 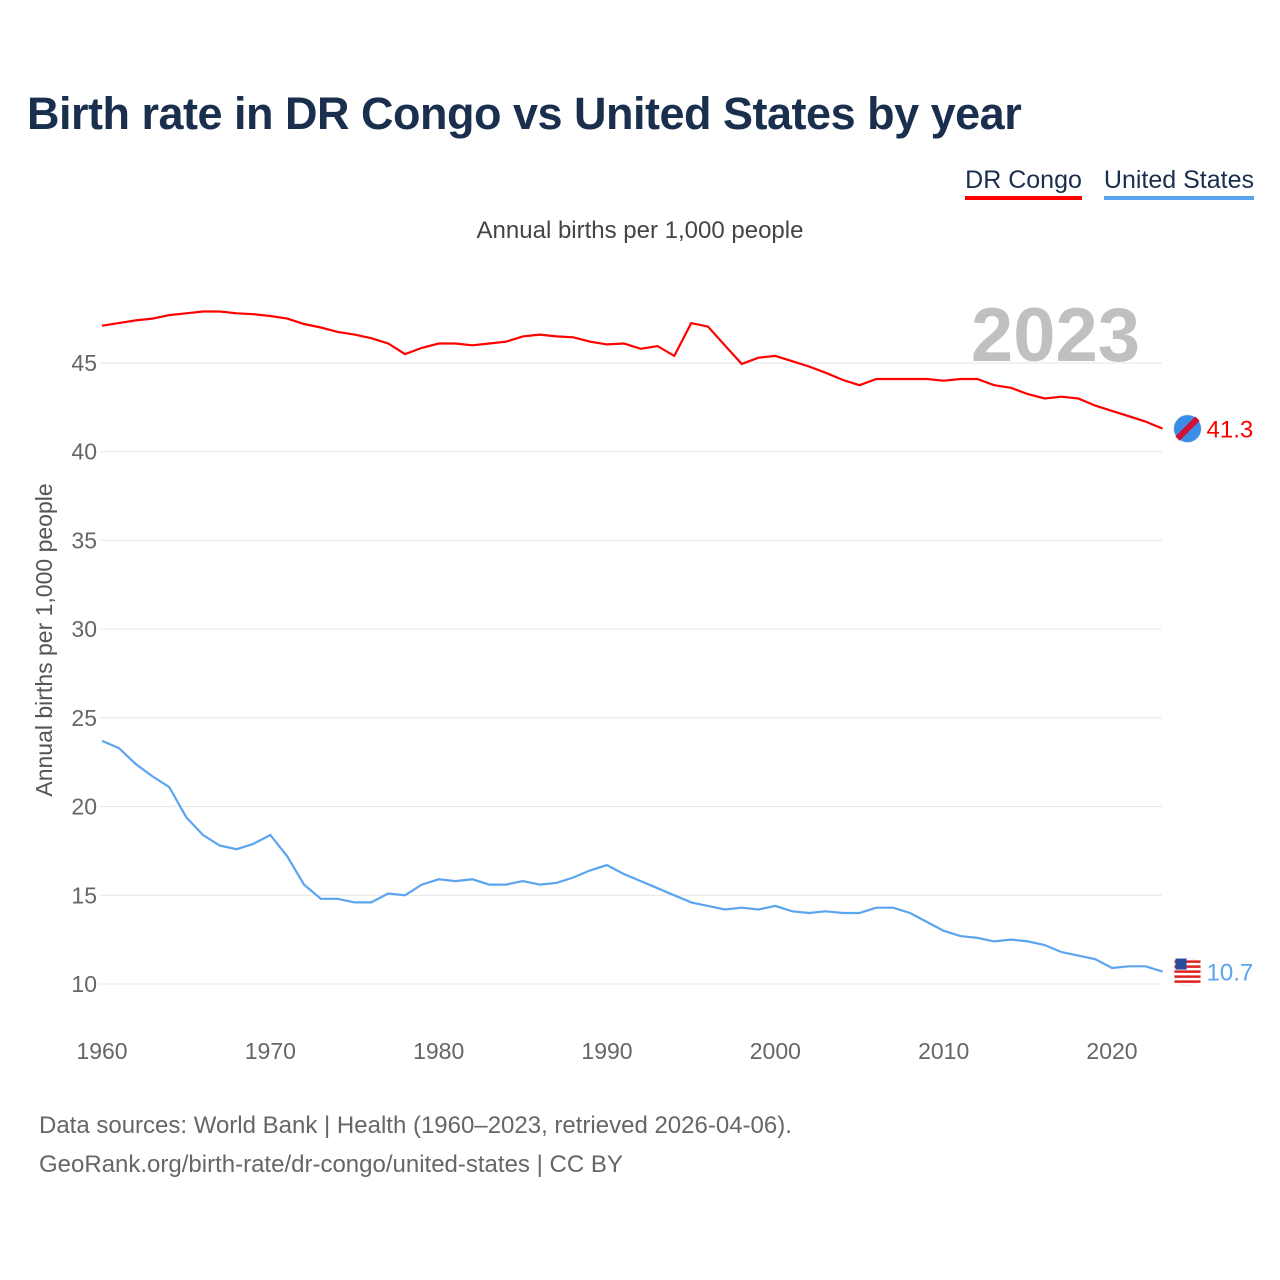 What do you see at coordinates (1187, 428) in the screenshot?
I see `flag-stripe` at bounding box center [1187, 428].